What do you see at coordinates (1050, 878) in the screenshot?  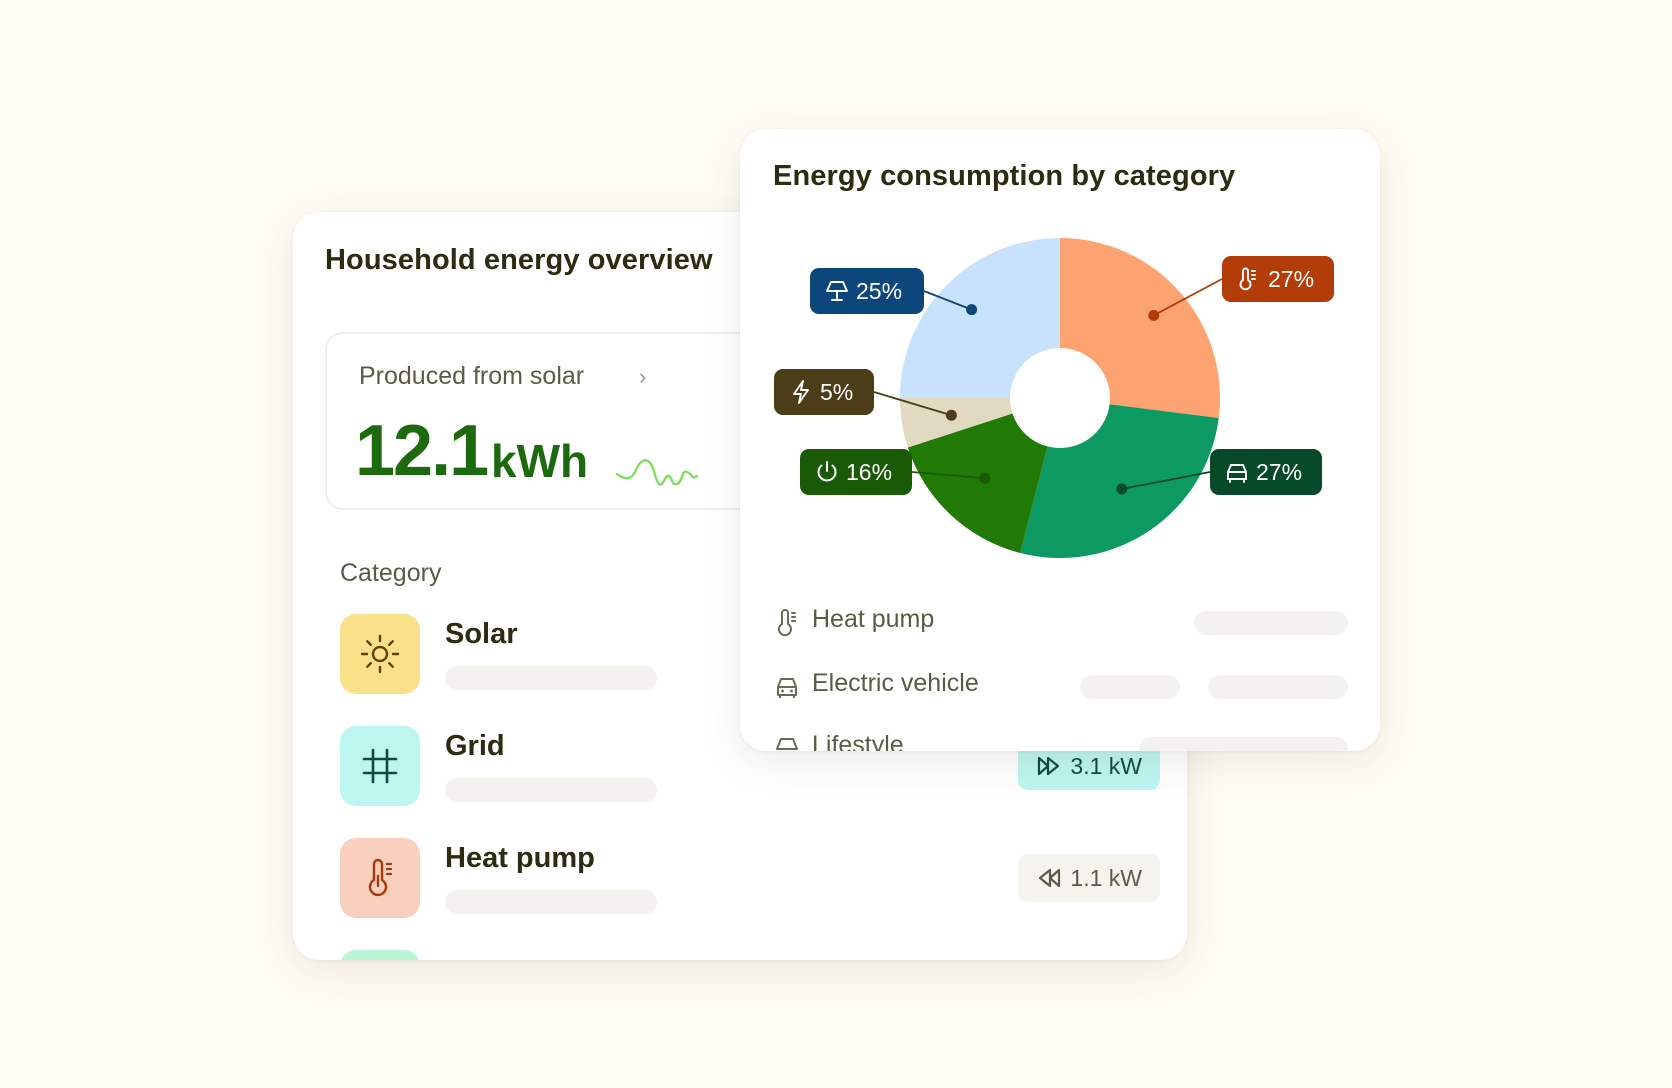 I see `import-icon` at bounding box center [1050, 878].